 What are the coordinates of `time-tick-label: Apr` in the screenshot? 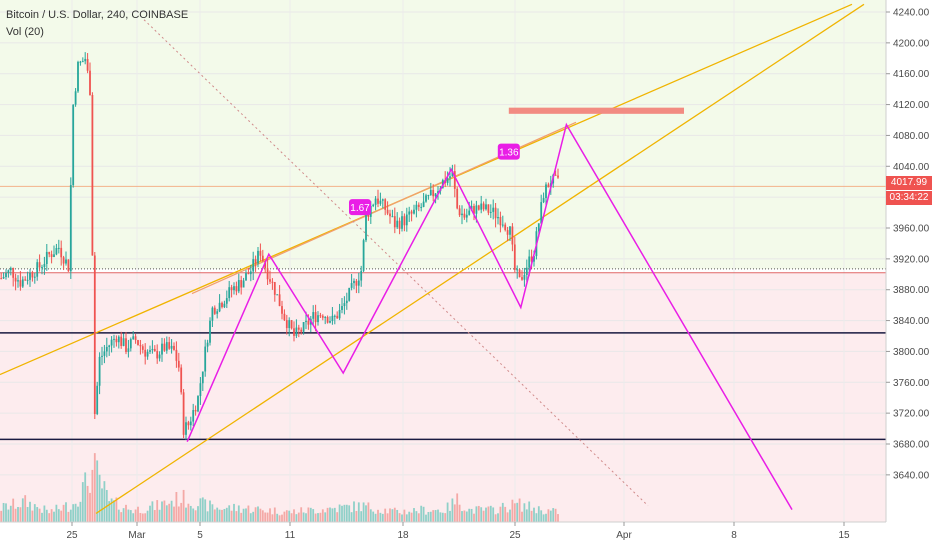 It's located at (624, 535).